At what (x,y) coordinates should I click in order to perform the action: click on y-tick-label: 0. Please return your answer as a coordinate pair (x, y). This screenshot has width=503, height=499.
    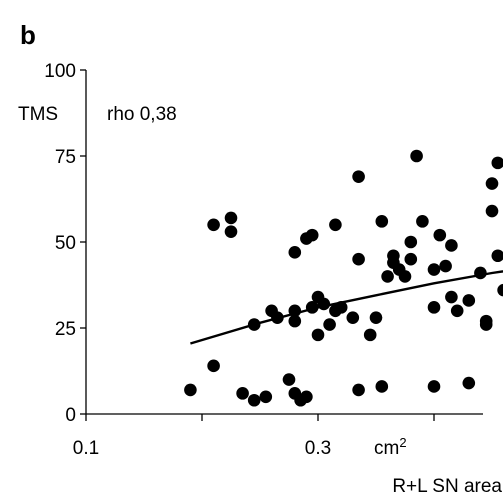
    Looking at the image, I should click on (70, 415).